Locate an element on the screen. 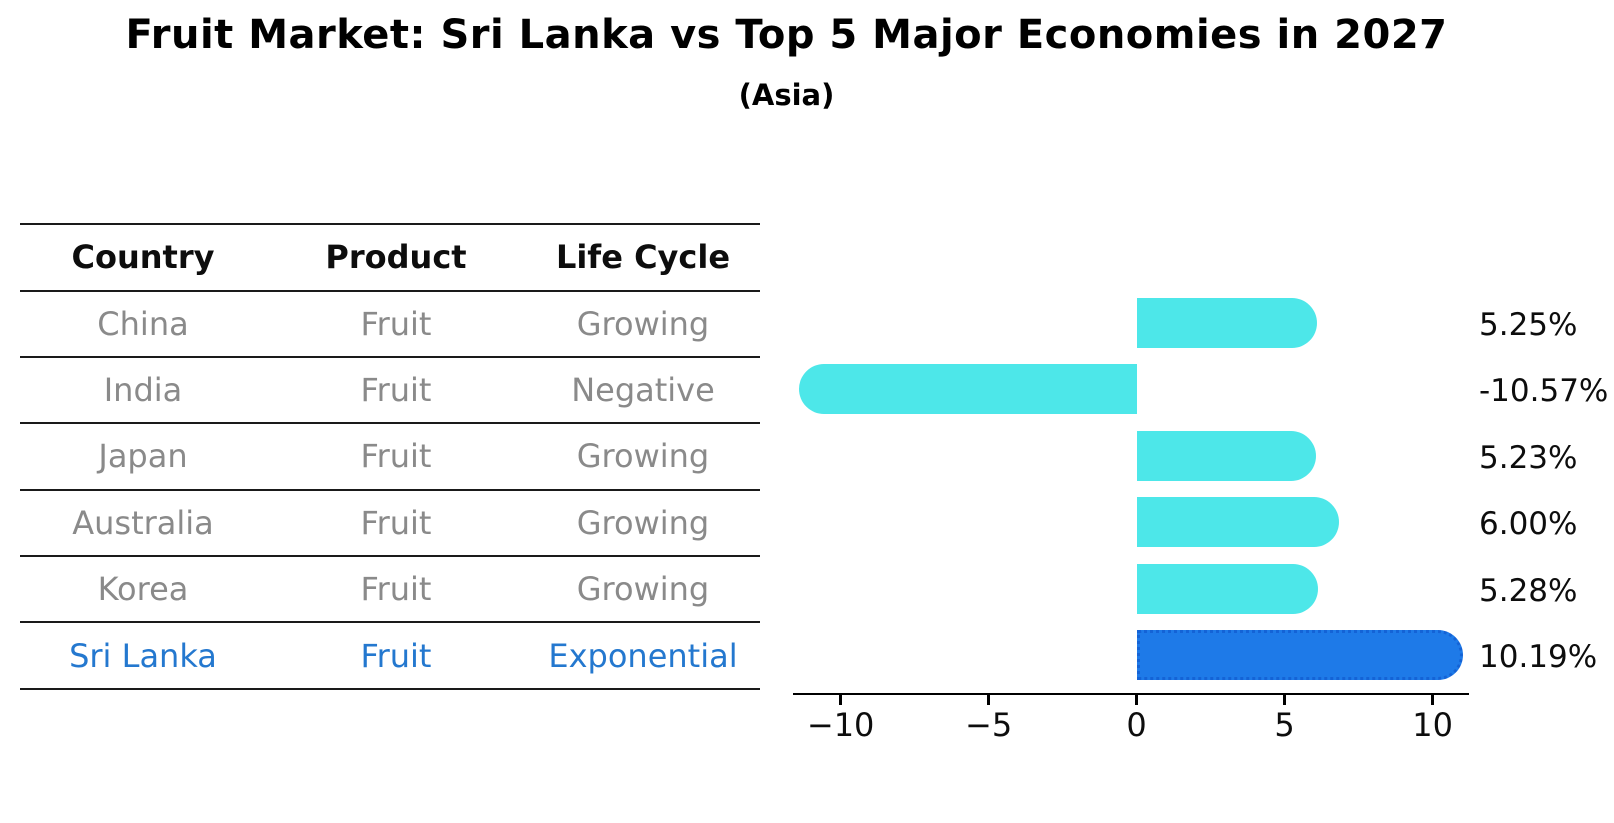  x-axis-tick-label: 5 is located at coordinates (1284, 725).